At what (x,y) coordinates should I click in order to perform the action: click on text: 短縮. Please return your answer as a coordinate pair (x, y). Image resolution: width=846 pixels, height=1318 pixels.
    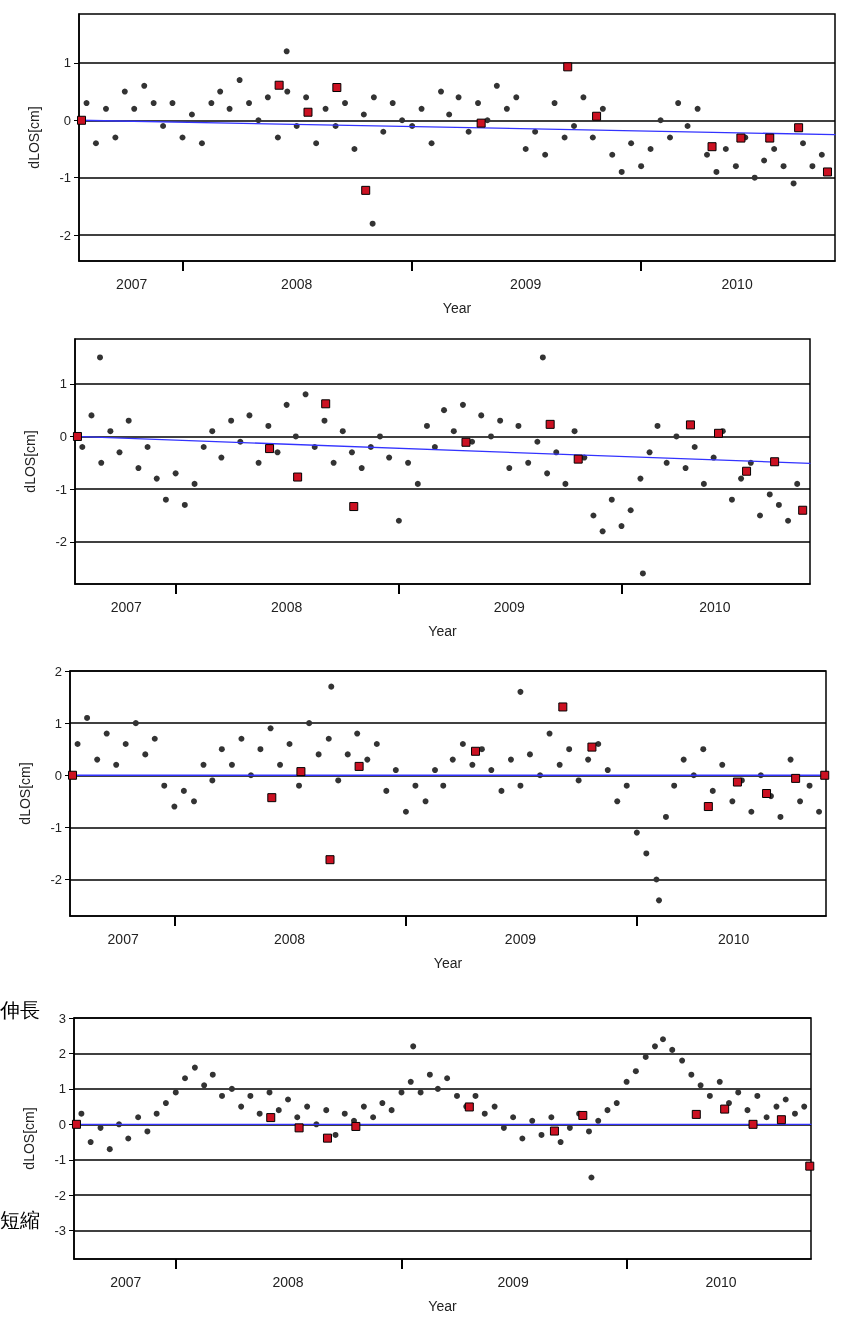
    Looking at the image, I should click on (20, 1220).